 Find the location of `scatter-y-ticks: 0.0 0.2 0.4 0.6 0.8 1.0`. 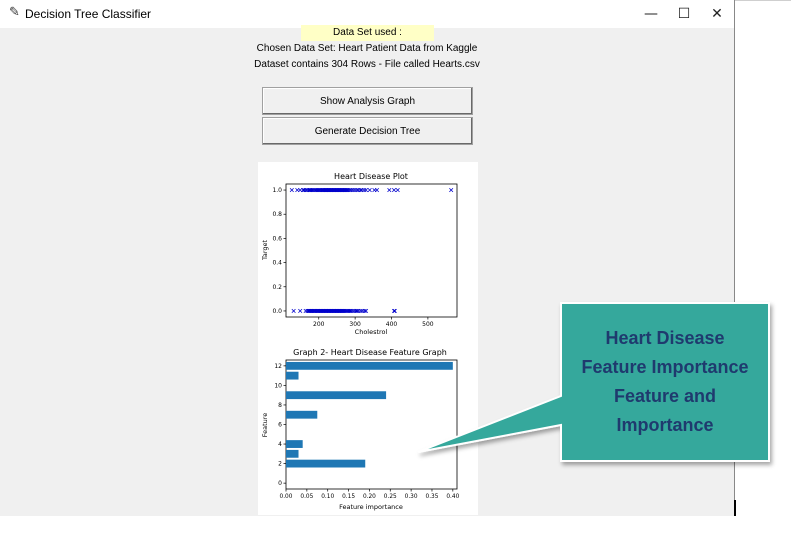

scatter-y-ticks: 0.0 0.2 0.4 0.6 0.8 1.0 is located at coordinates (279, 251).